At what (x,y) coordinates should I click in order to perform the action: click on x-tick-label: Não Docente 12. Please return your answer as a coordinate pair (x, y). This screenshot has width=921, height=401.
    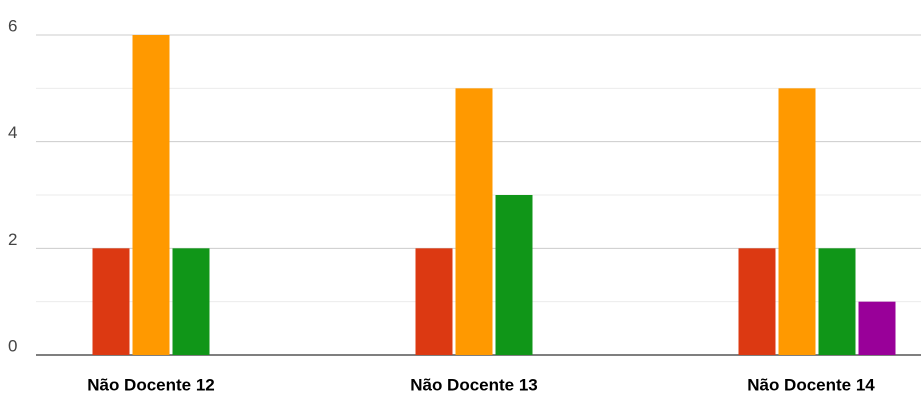
    Looking at the image, I should click on (151, 384).